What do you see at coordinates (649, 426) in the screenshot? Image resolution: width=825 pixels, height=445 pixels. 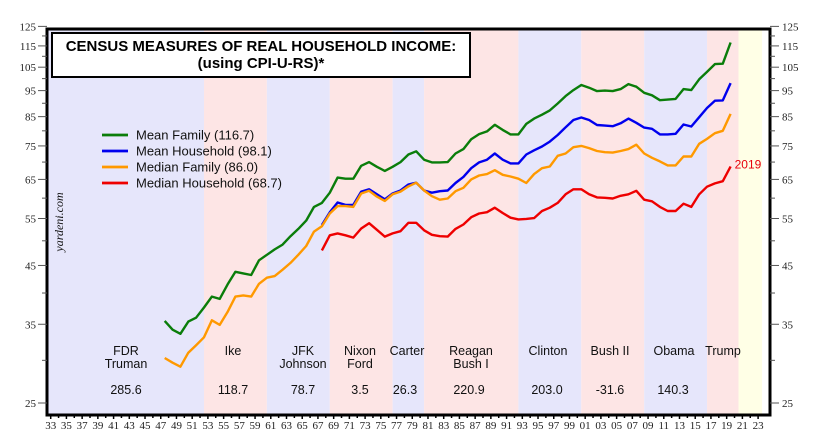 I see `x-tick-label: 09` at bounding box center [649, 426].